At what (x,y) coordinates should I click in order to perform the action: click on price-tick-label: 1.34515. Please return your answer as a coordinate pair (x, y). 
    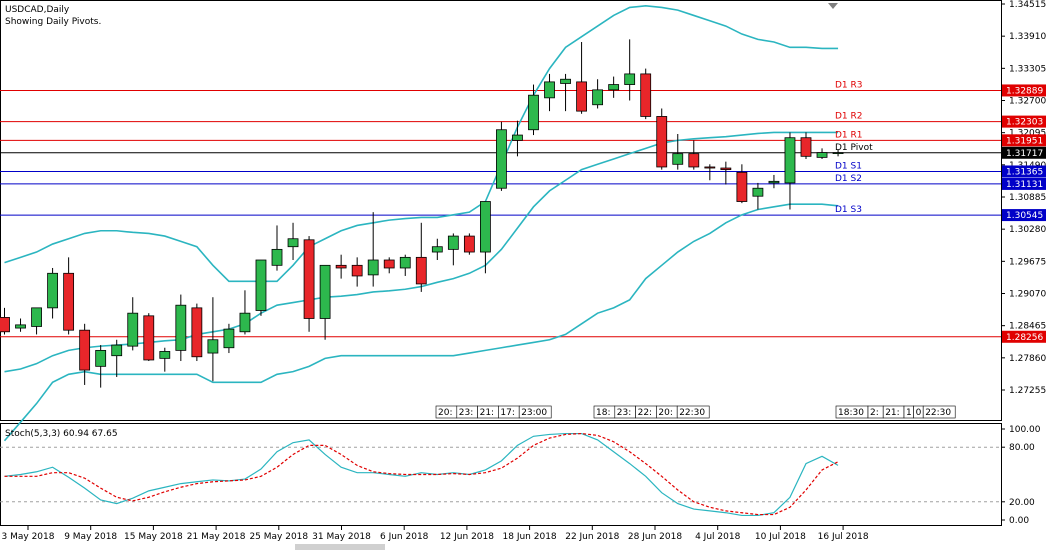
    Looking at the image, I should click on (1027, 5).